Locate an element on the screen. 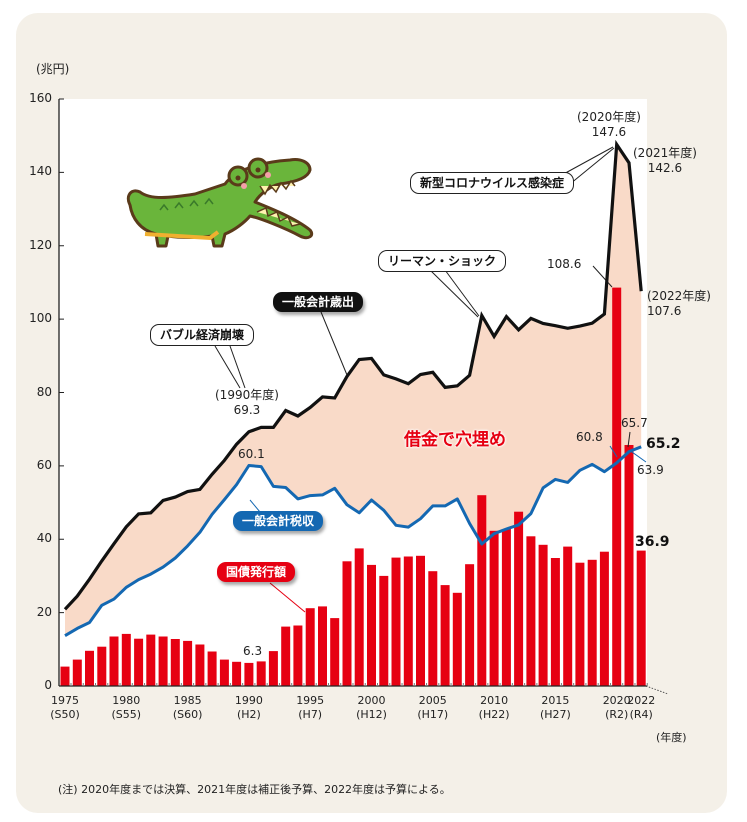 The image size is (747, 822). x-tick-era: (H12) is located at coordinates (371, 714).